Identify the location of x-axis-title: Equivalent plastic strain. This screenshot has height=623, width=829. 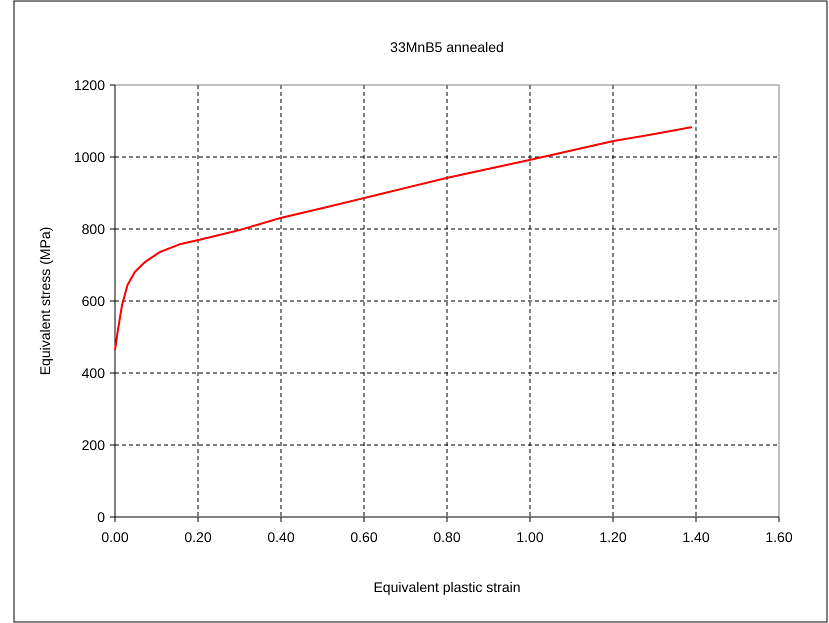
(447, 587).